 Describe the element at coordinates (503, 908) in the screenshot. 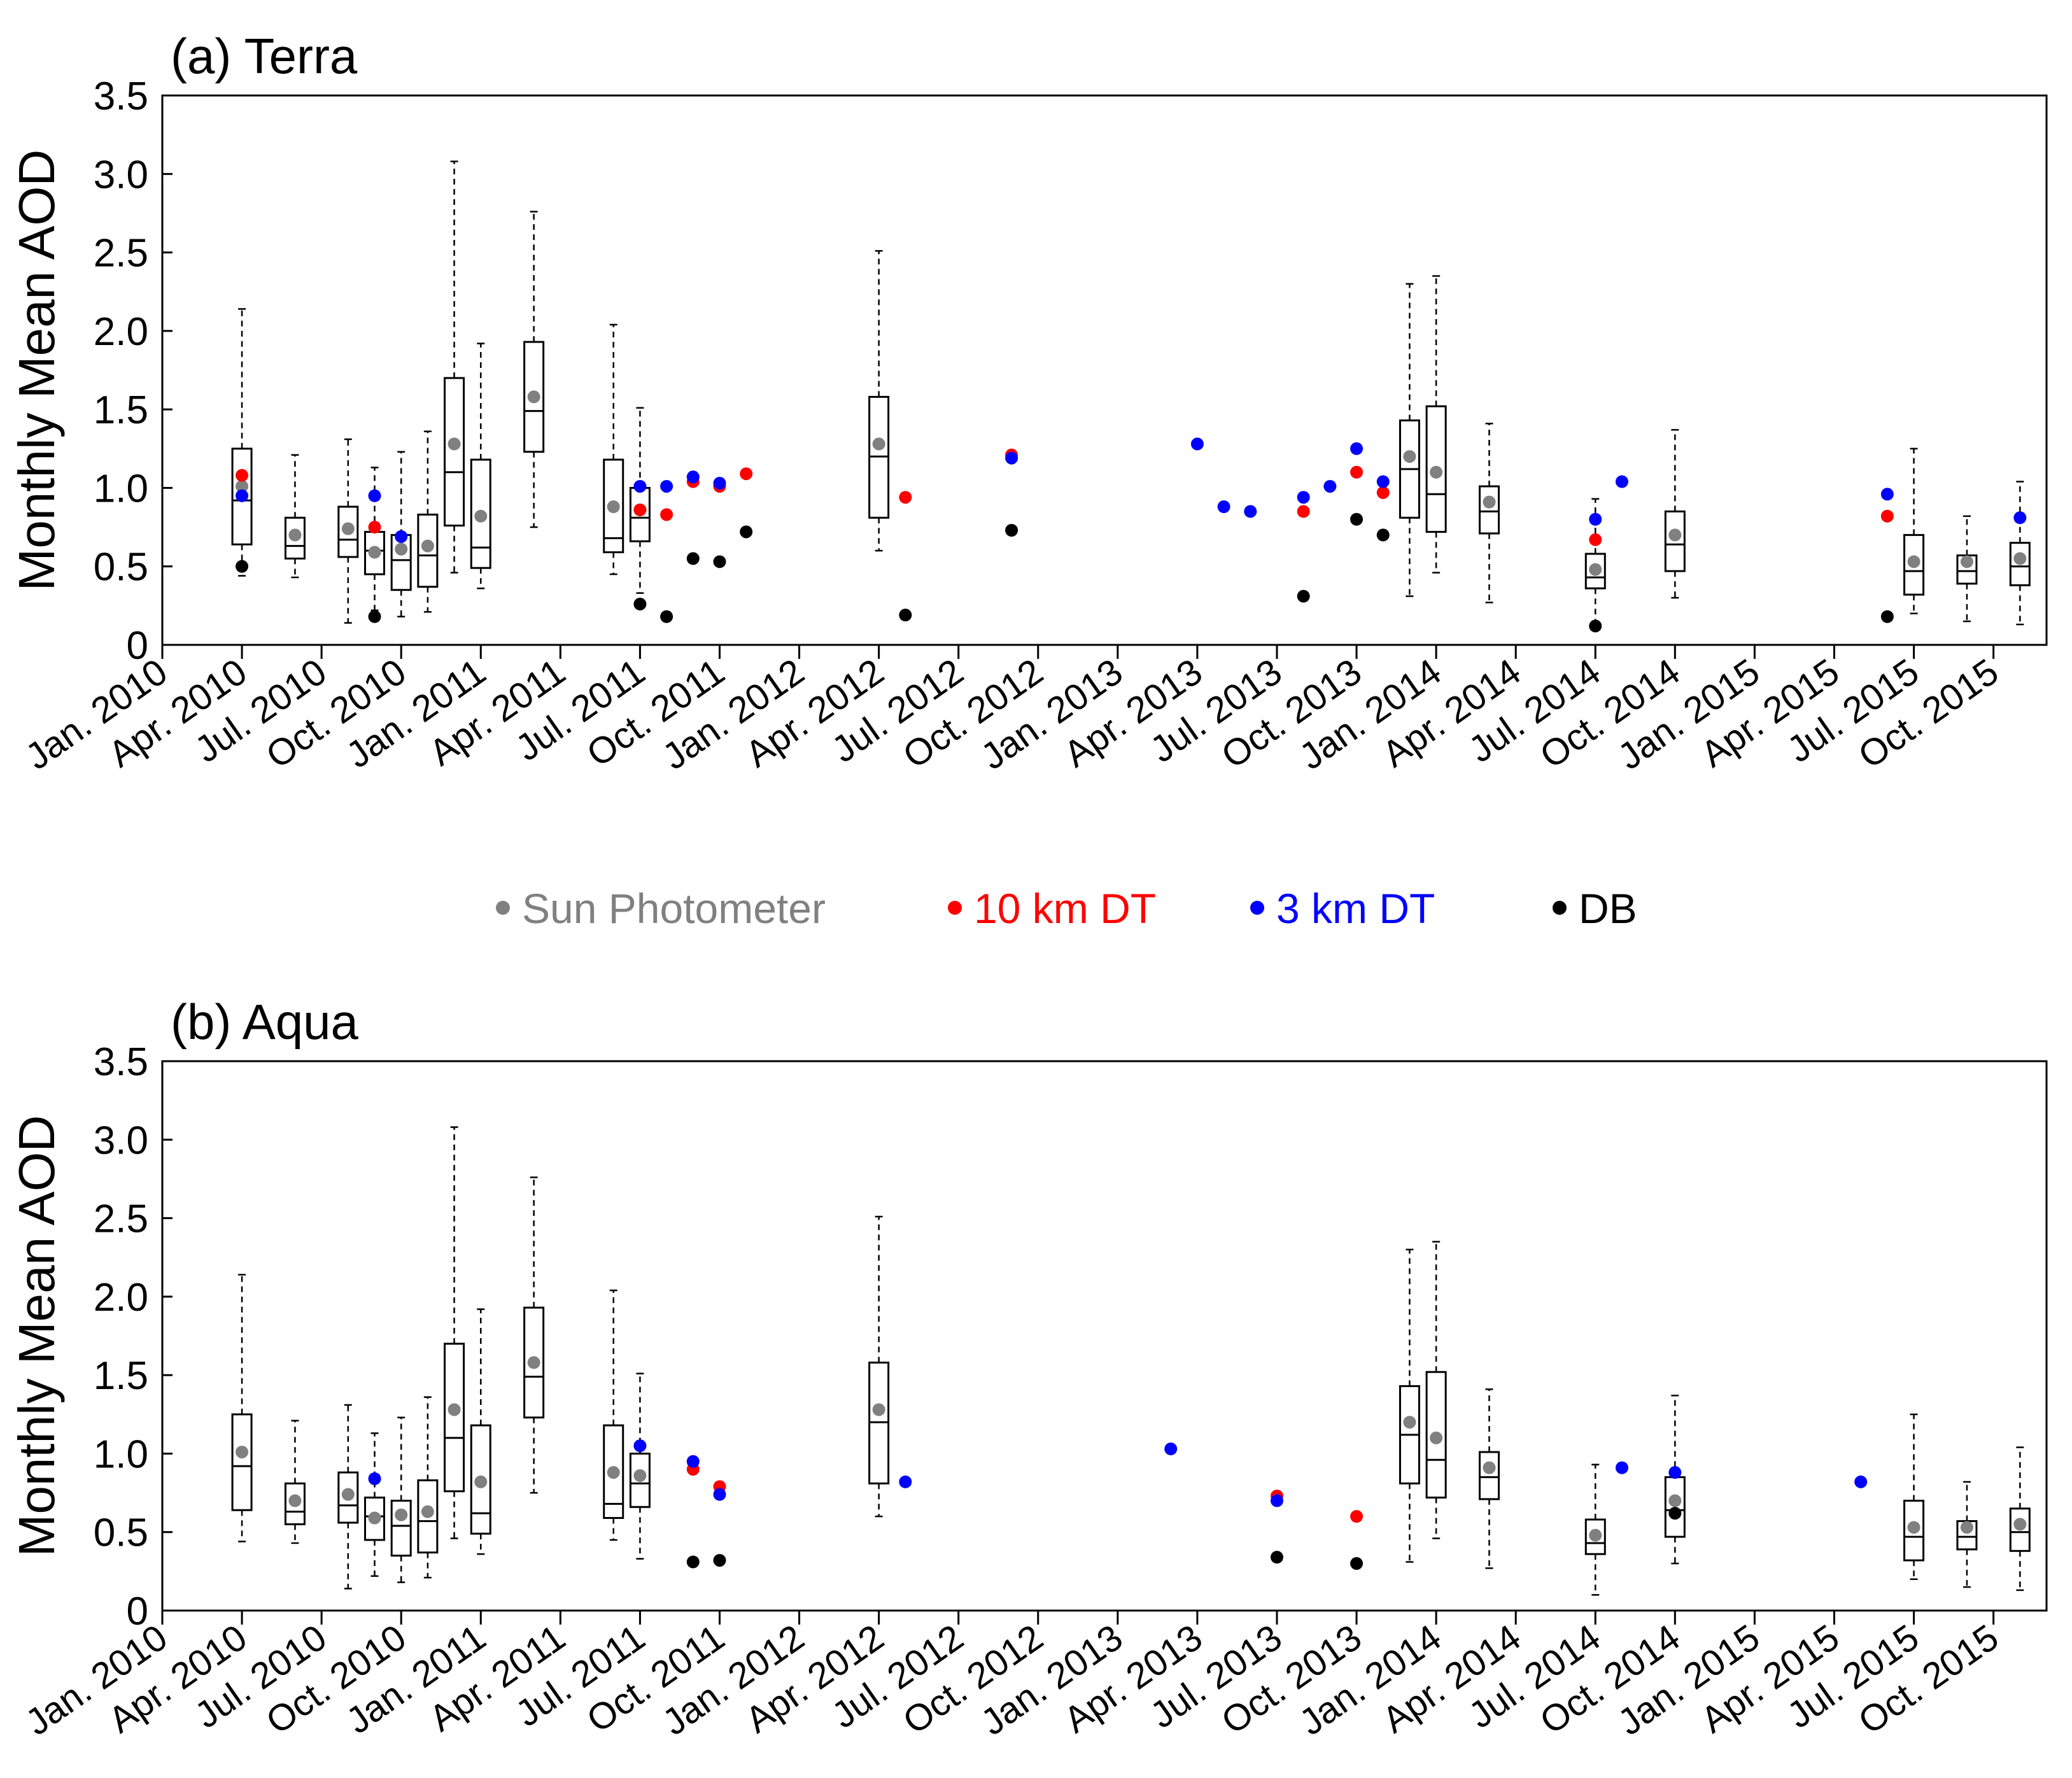

I see `legend-marker-sun-photometer` at that location.